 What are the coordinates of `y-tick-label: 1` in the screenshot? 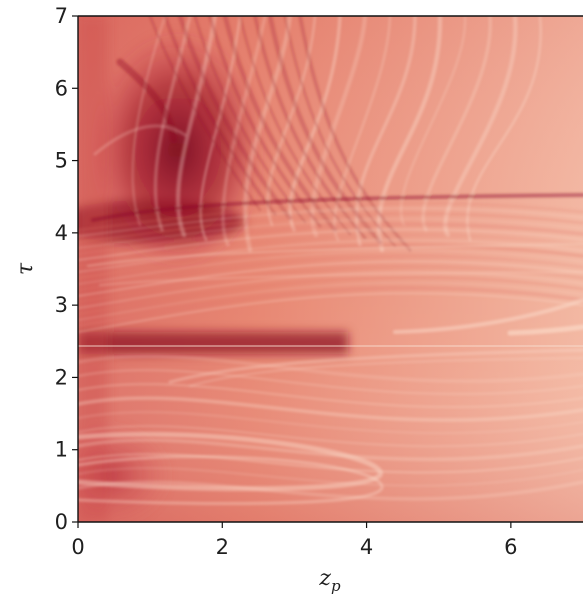 It's located at (61, 450).